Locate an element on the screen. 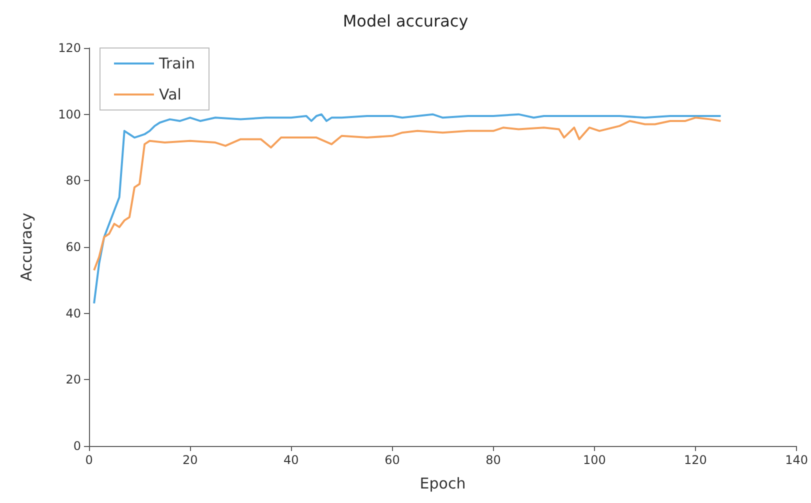  x-tick-label: 120 is located at coordinates (695, 460).